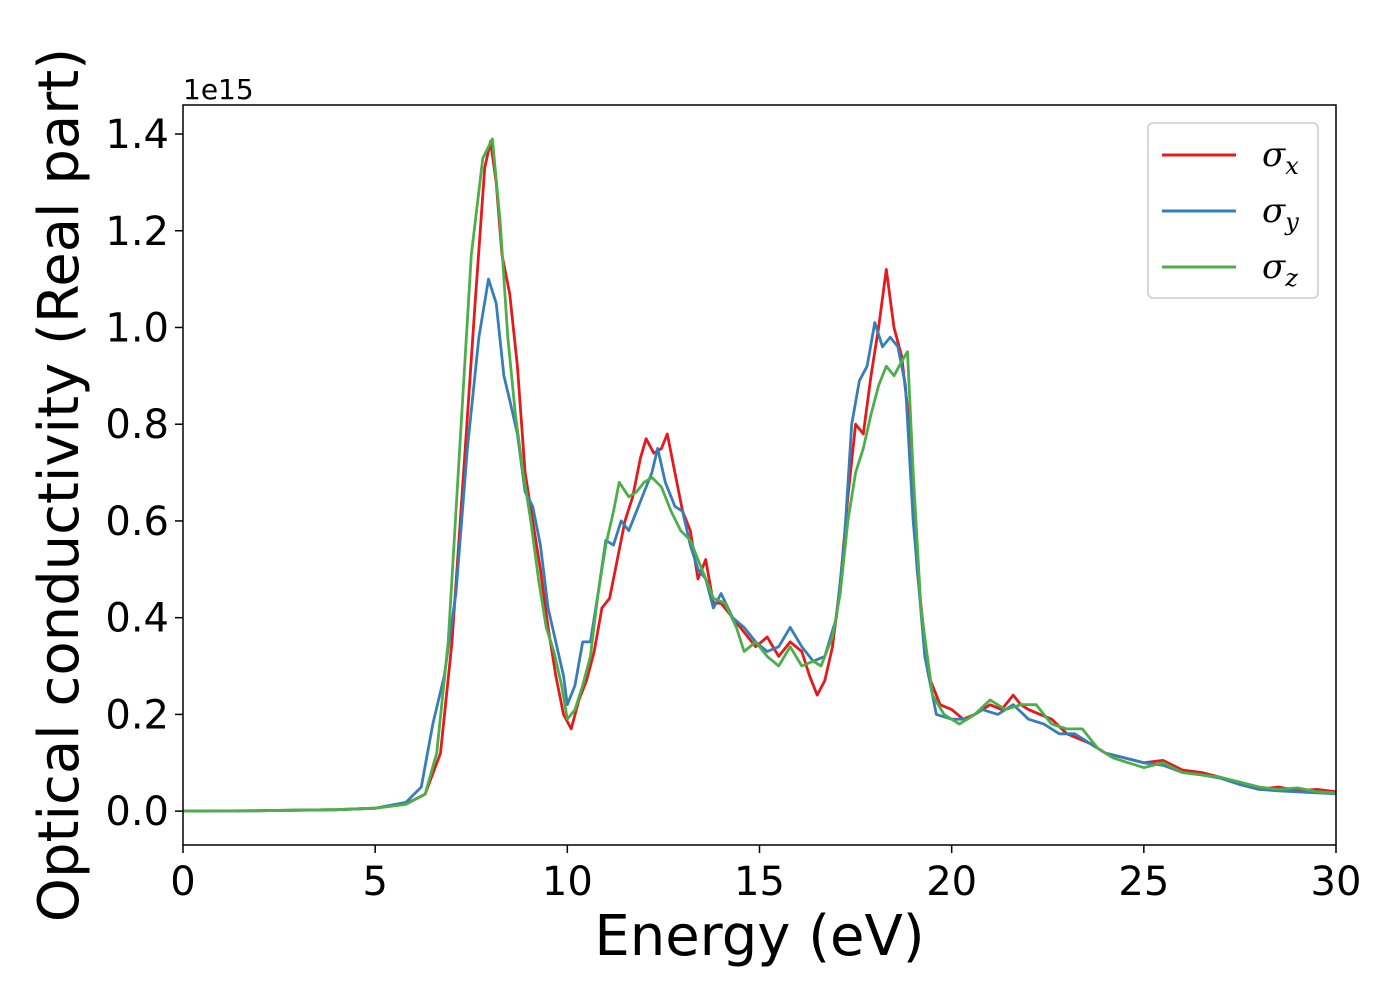 Image resolution: width=1400 pixels, height=1000 pixels. I want to click on x-tick-label: 30, so click(1336, 882).